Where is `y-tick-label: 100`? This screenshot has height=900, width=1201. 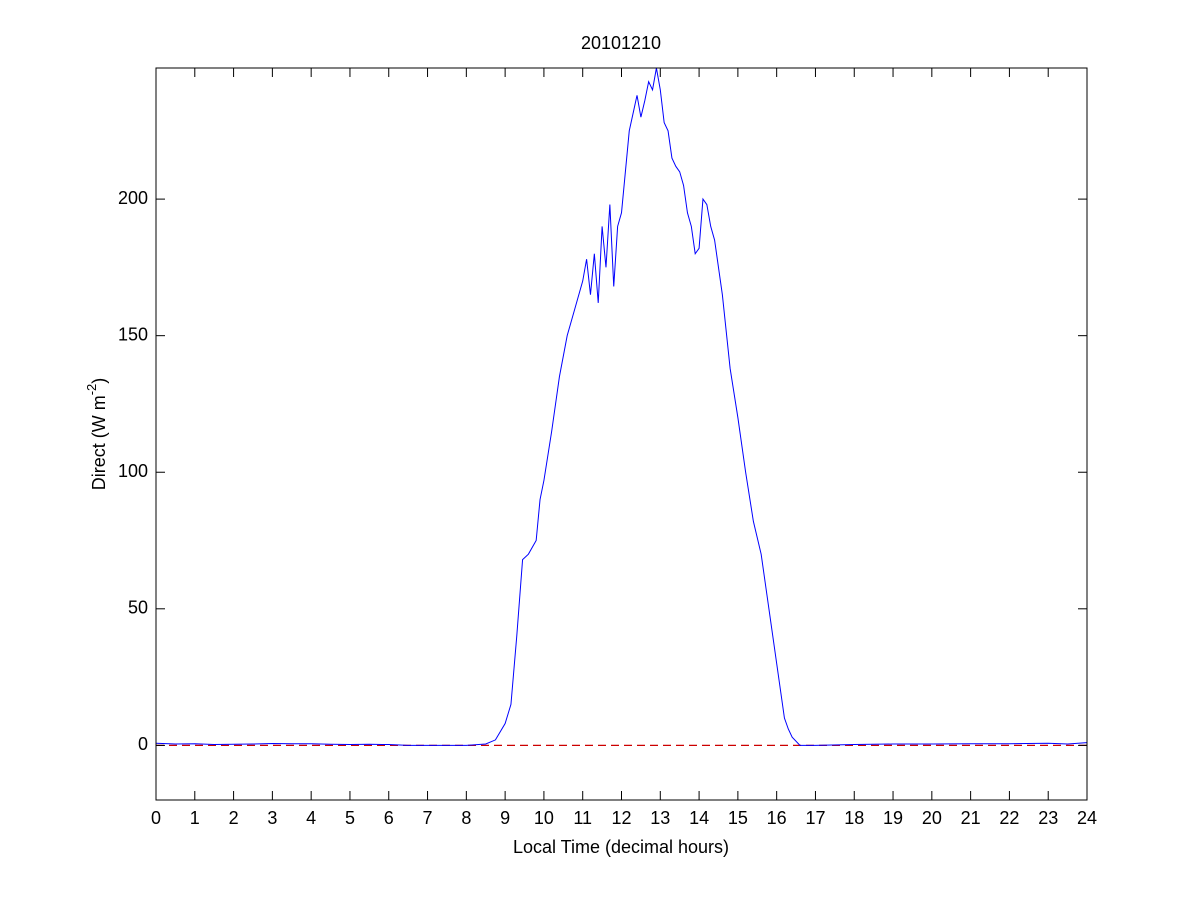 y-tick-label: 100 is located at coordinates (133, 471).